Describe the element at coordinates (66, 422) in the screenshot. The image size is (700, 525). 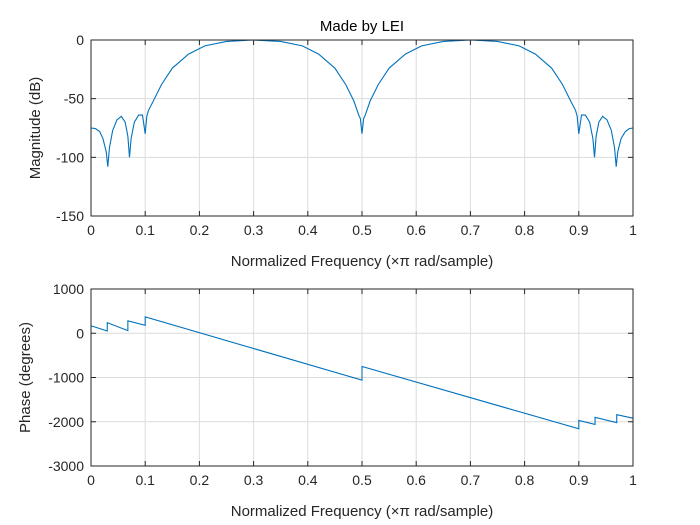
I see `y-tick-label: -2000` at that location.